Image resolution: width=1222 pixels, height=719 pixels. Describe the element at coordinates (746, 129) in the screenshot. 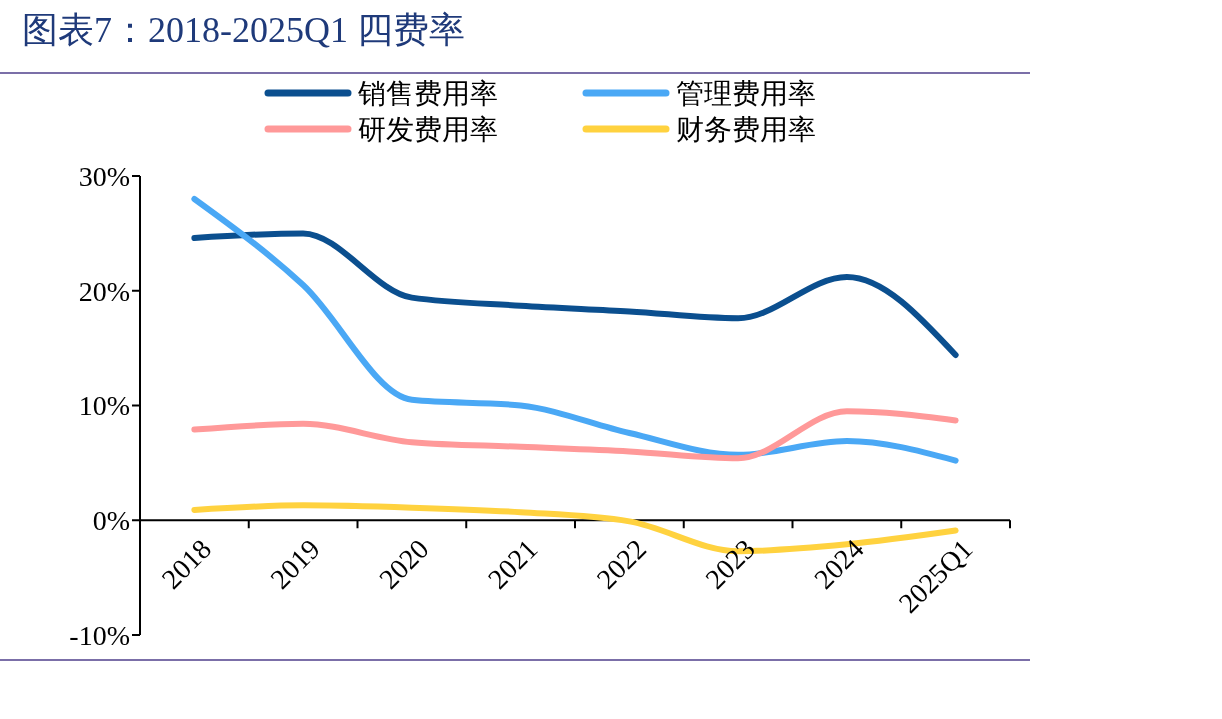

I see `legend-label: 财务费用率` at that location.